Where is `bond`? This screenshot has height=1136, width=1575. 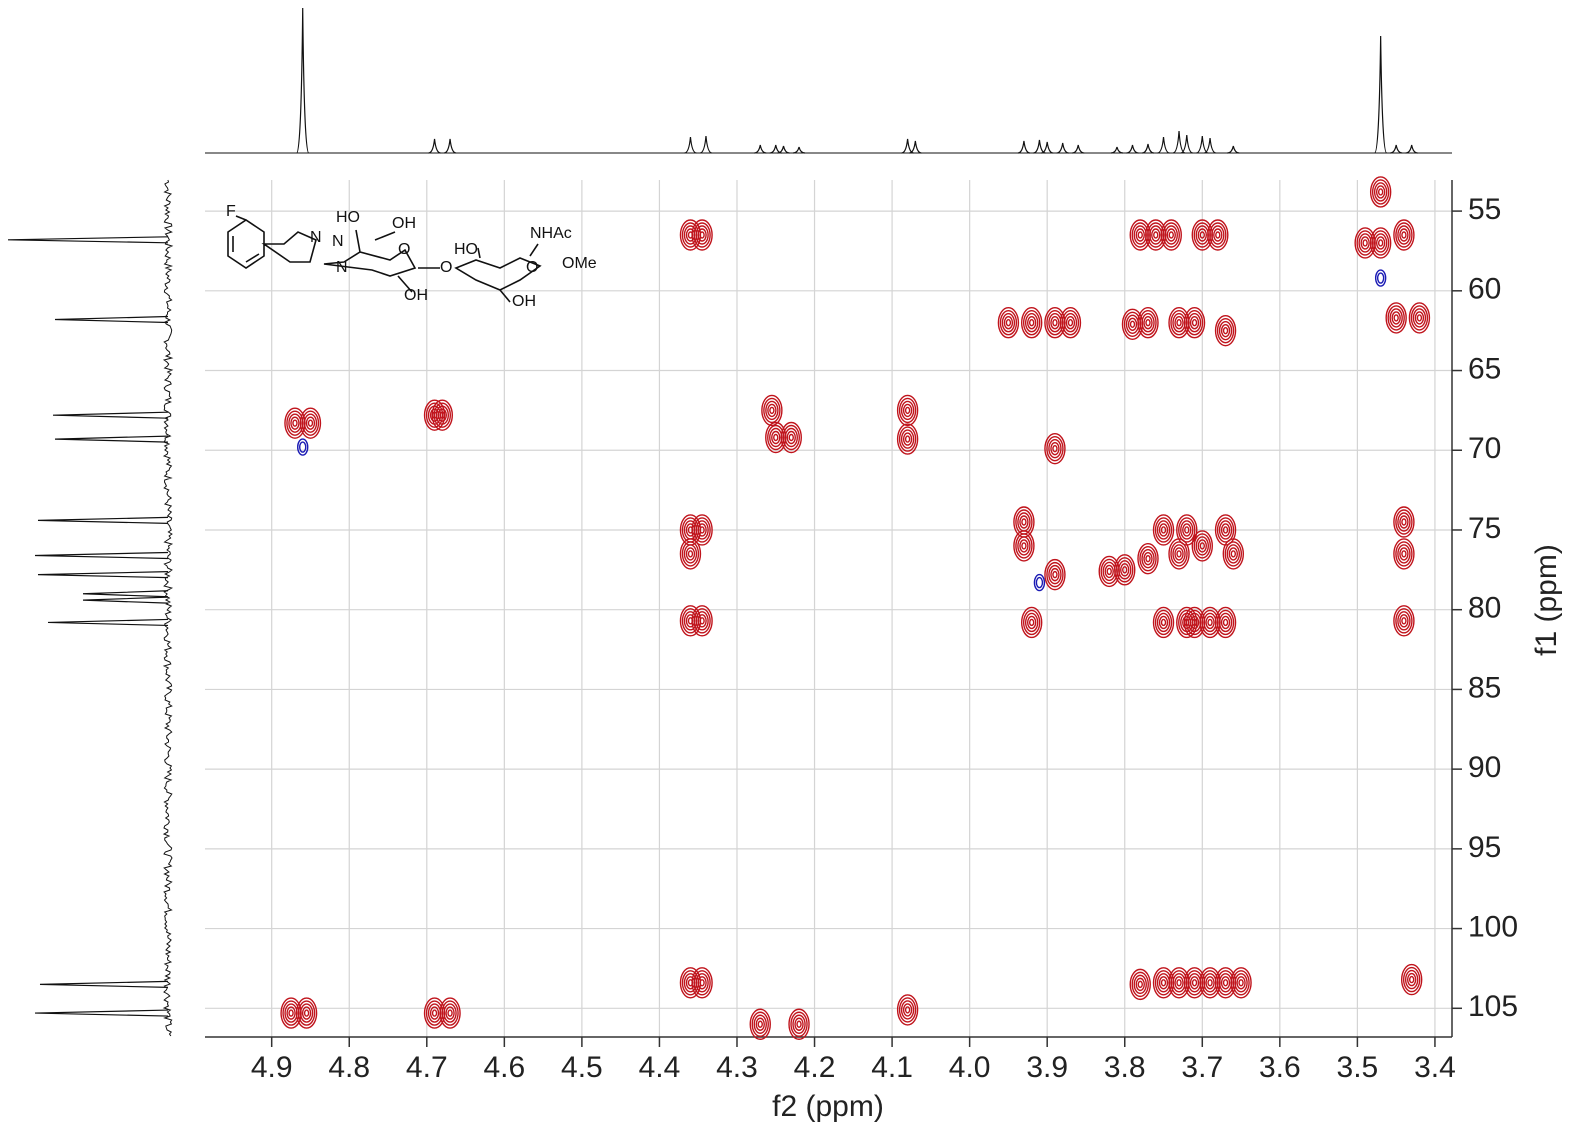 bond is located at coordinates (384, 259).